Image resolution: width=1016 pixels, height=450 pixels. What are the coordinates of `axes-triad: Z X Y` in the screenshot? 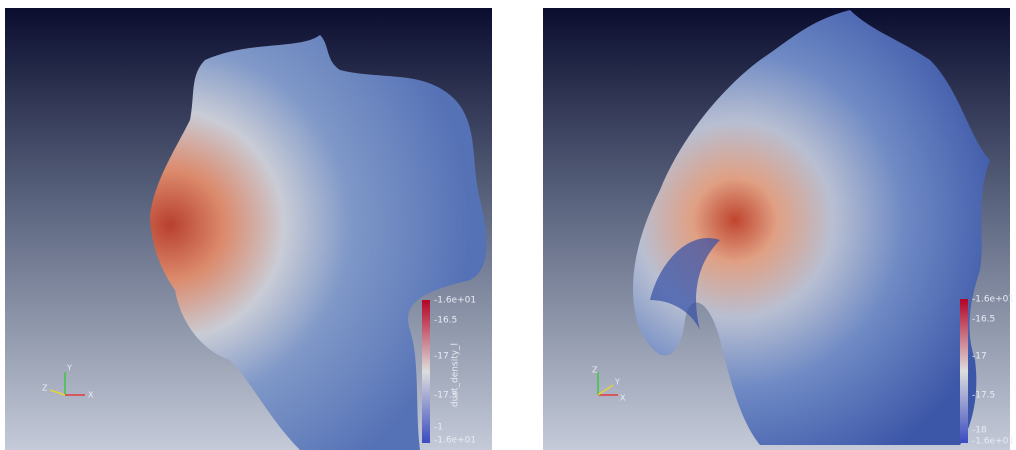 It's located at (609, 384).